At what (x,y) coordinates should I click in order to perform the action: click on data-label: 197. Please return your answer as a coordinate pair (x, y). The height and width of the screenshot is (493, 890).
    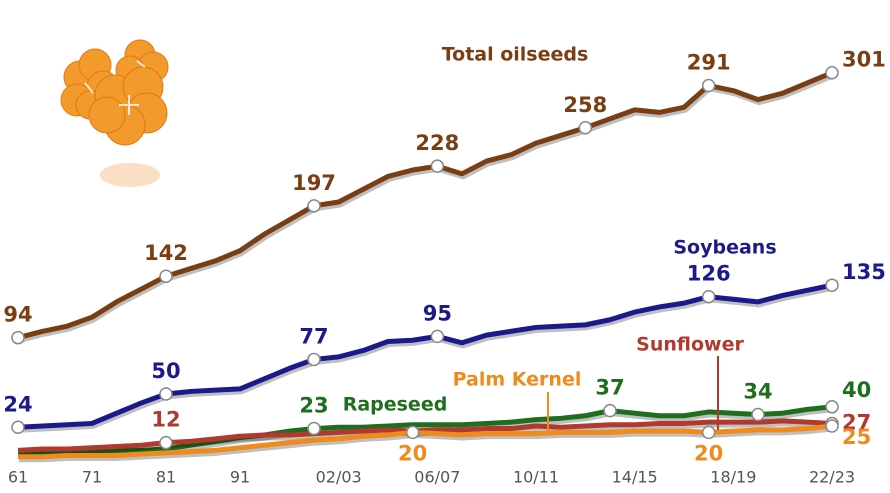
    Looking at the image, I should click on (314, 183).